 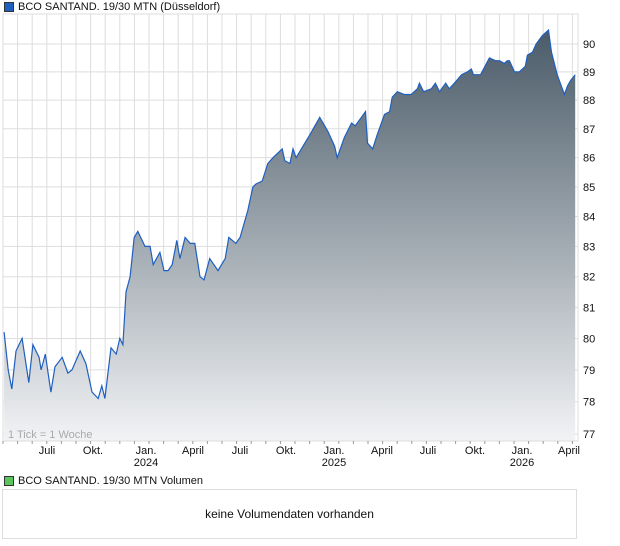 What do you see at coordinates (146, 463) in the screenshot?
I see `x-tick-year: 2024` at bounding box center [146, 463].